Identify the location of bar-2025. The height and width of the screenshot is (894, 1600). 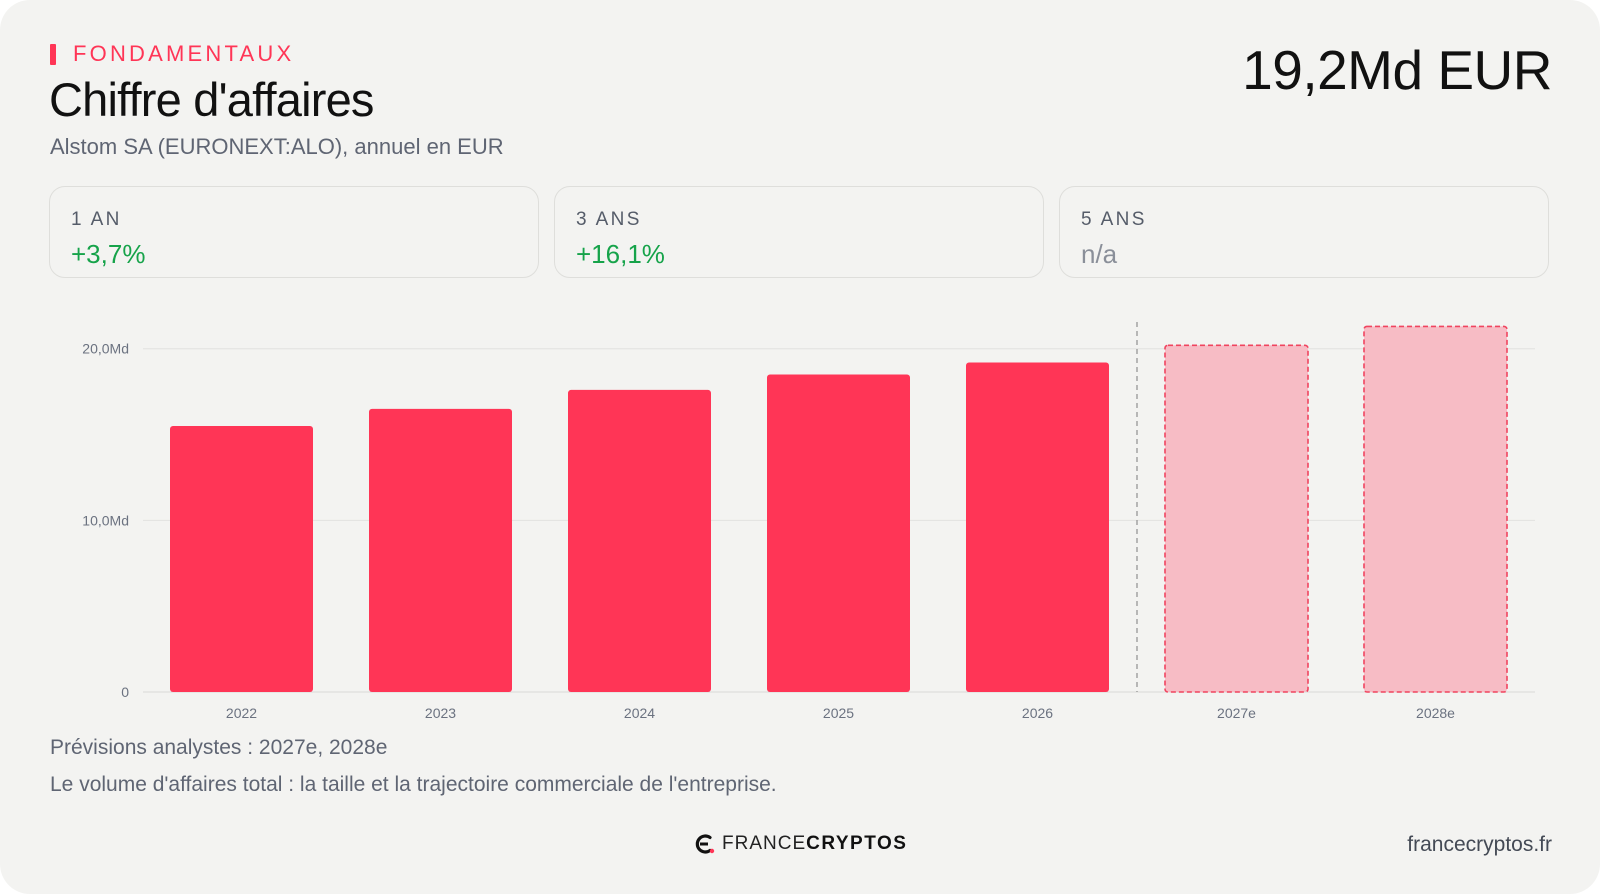
(838, 533).